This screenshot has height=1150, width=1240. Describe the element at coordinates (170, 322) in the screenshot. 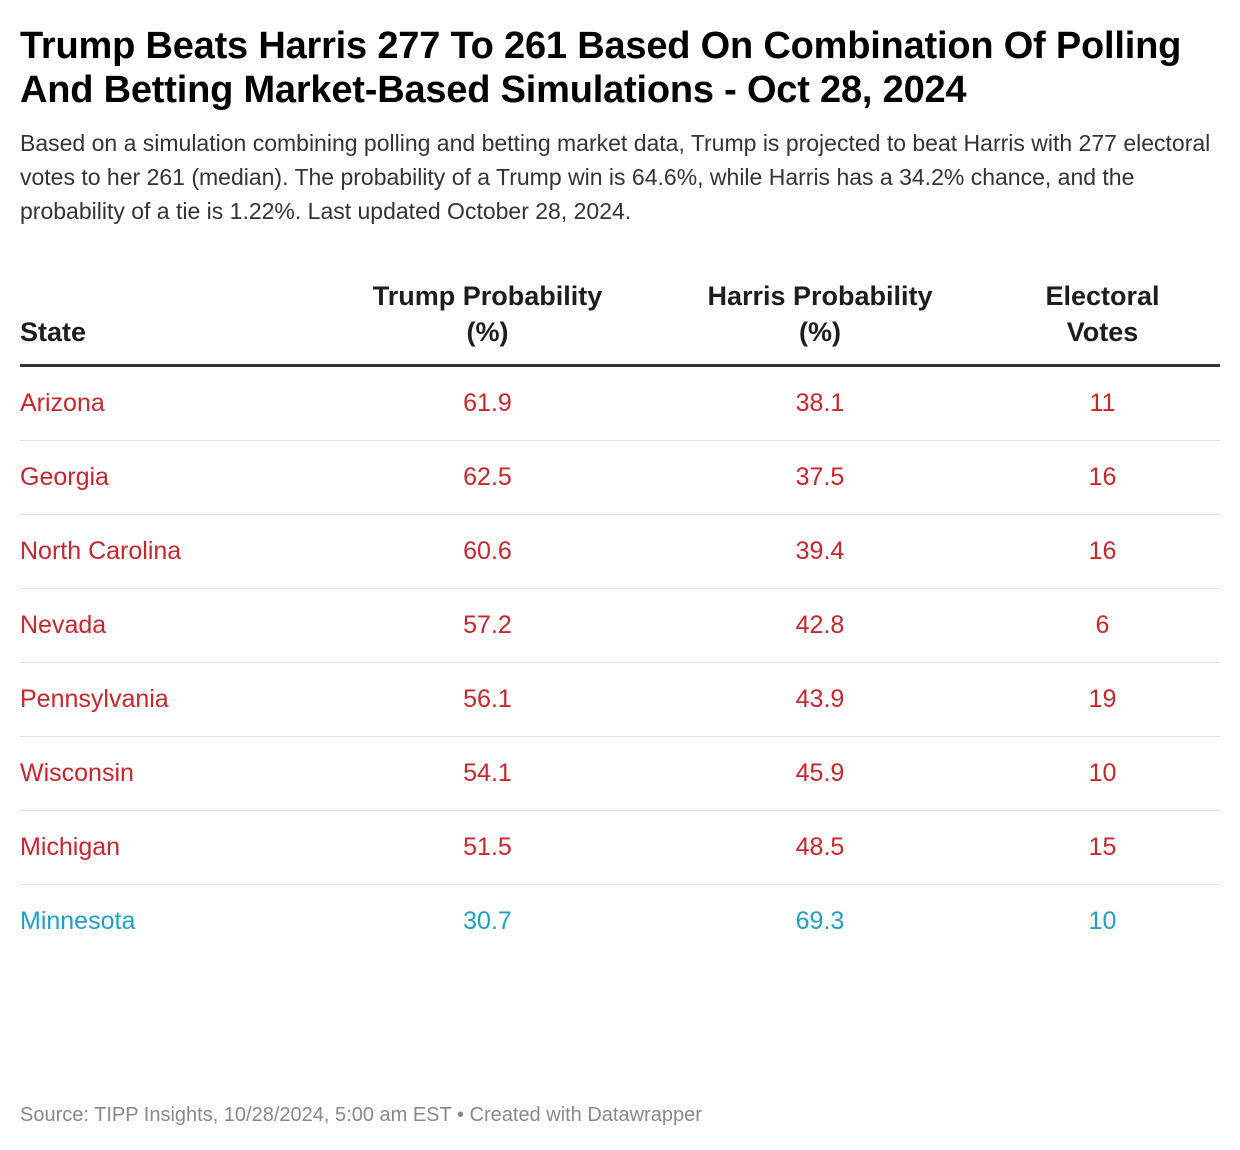

I see `column-header-state: State` at that location.